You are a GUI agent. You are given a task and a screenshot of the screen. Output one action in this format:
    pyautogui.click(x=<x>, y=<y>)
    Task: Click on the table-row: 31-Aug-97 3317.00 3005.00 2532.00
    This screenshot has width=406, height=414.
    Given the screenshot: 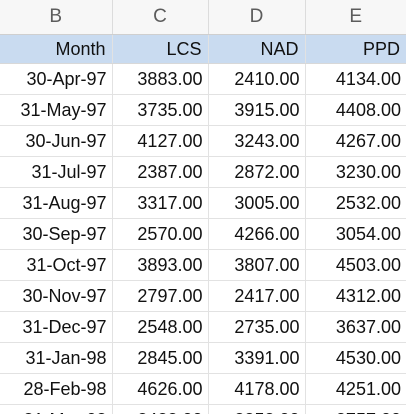 What is the action you would take?
    pyautogui.click(x=203, y=203)
    